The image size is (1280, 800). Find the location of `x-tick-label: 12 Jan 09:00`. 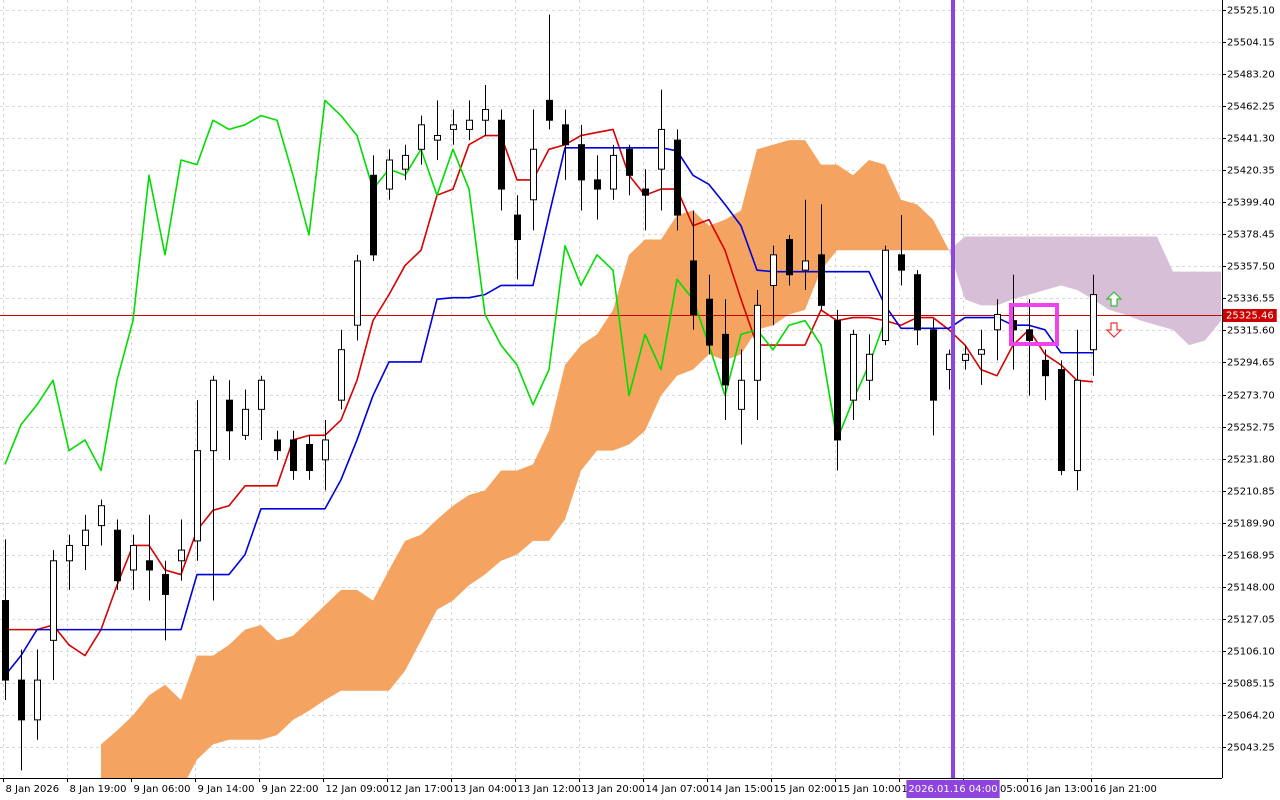

x-tick-label: 12 Jan 09:00 is located at coordinates (357, 789).